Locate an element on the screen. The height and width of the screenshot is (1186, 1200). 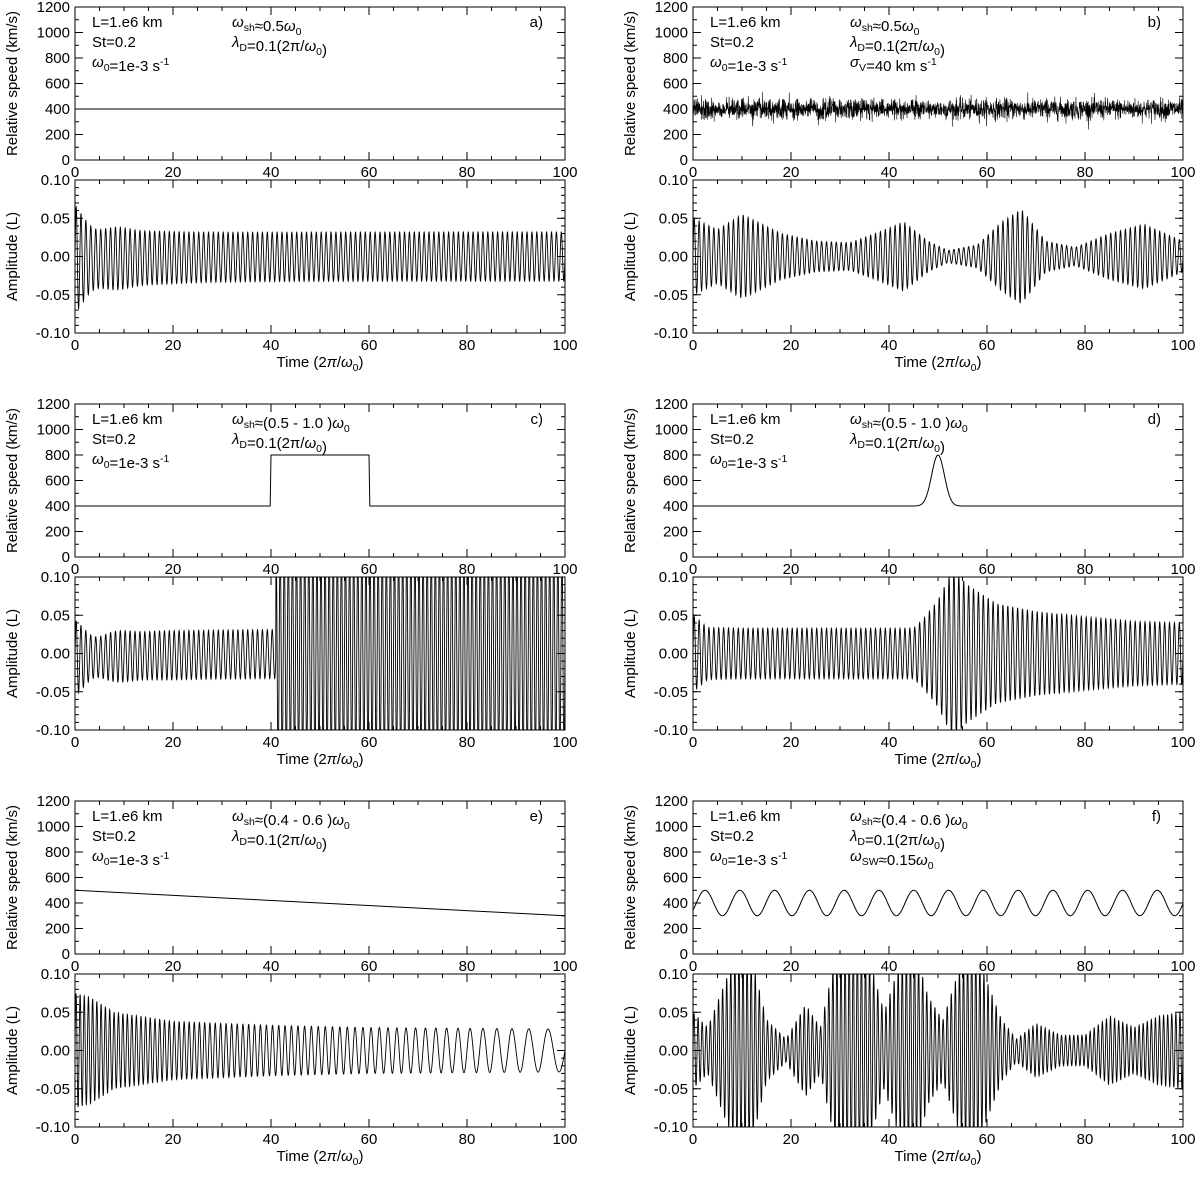
panel-b-amp-ytick-label: -0.10 is located at coordinates (671, 333).